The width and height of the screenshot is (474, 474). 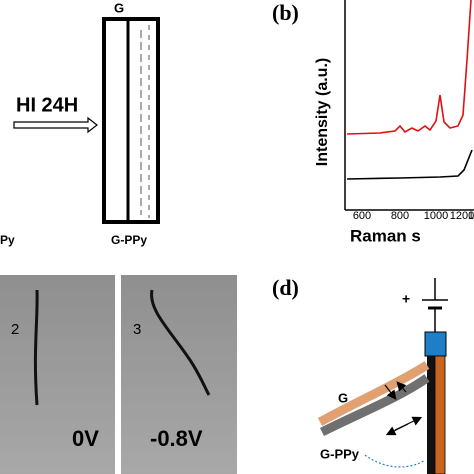 I want to click on x-tick-label: 1200, so click(x=462, y=216).